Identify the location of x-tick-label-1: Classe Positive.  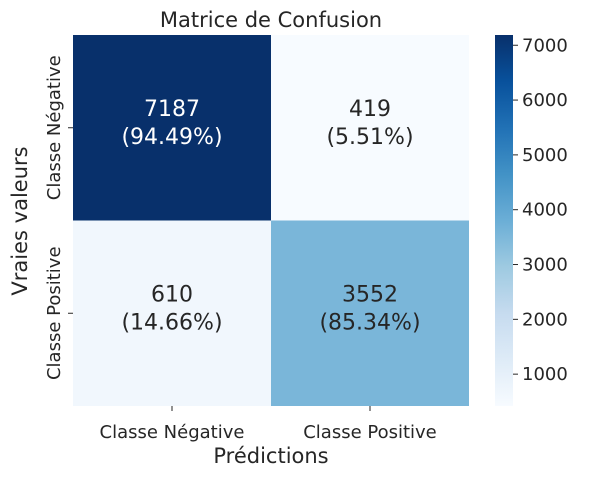
(370, 432).